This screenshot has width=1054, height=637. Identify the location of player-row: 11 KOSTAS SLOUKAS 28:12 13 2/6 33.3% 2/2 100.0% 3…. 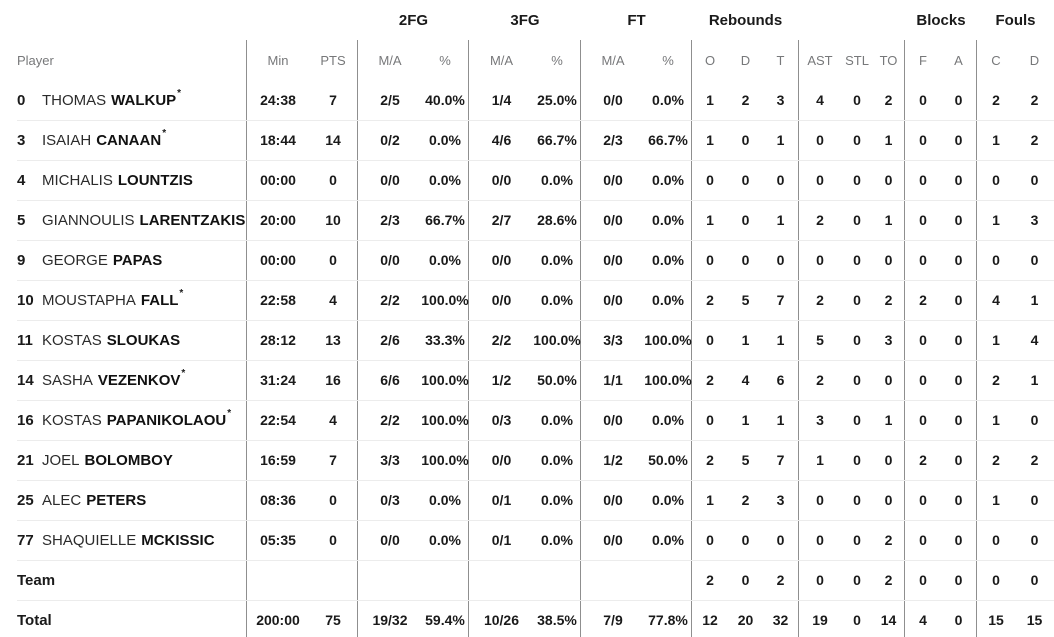
(527, 340).